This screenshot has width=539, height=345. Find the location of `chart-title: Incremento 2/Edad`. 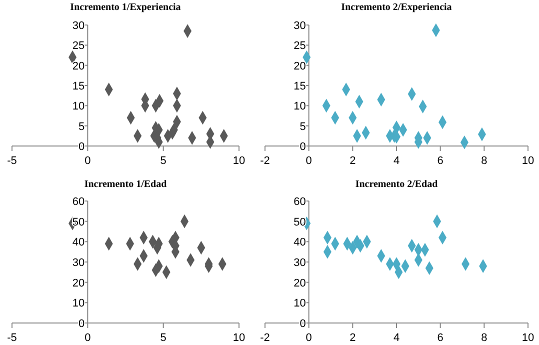

chart-title: Incremento 2/Edad is located at coordinates (396, 184).